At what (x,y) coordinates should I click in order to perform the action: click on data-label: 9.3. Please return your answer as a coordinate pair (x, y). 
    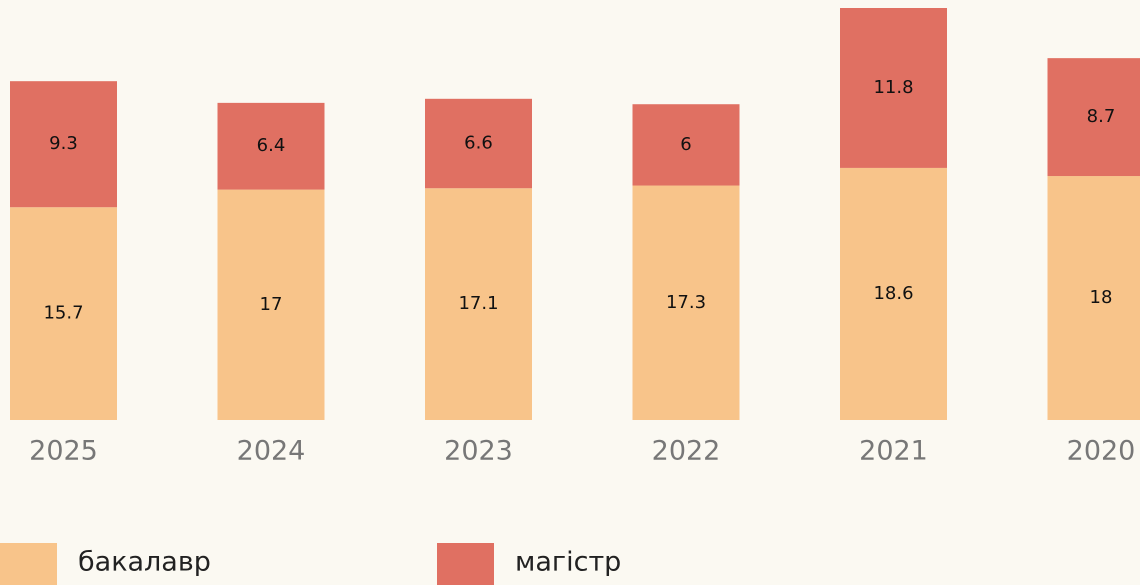
    Looking at the image, I should click on (63, 143).